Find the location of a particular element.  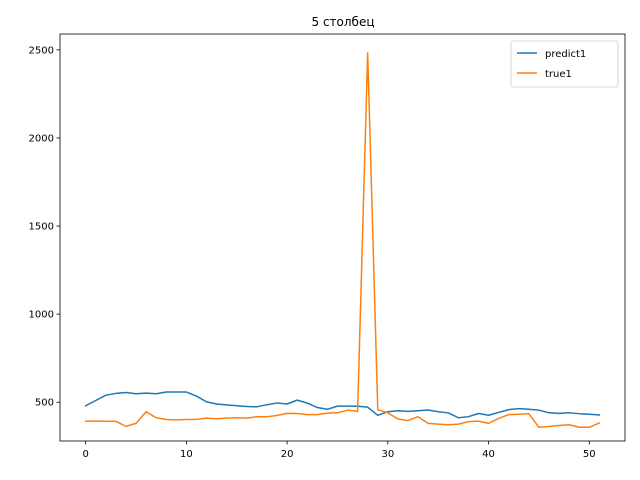

x-tick-label: 50 is located at coordinates (589, 454).